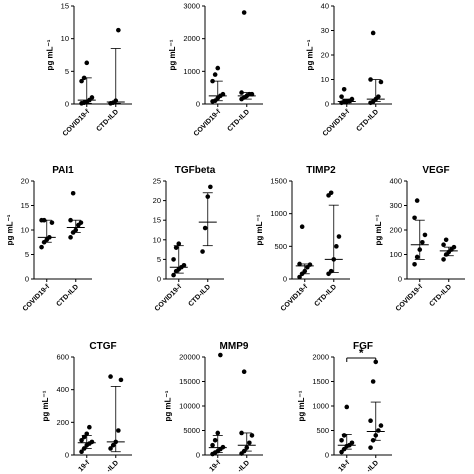 This screenshot has height=474, width=474. What do you see at coordinates (325, 30) in the screenshot?
I see `y-tick-label: 30` at bounding box center [325, 30].